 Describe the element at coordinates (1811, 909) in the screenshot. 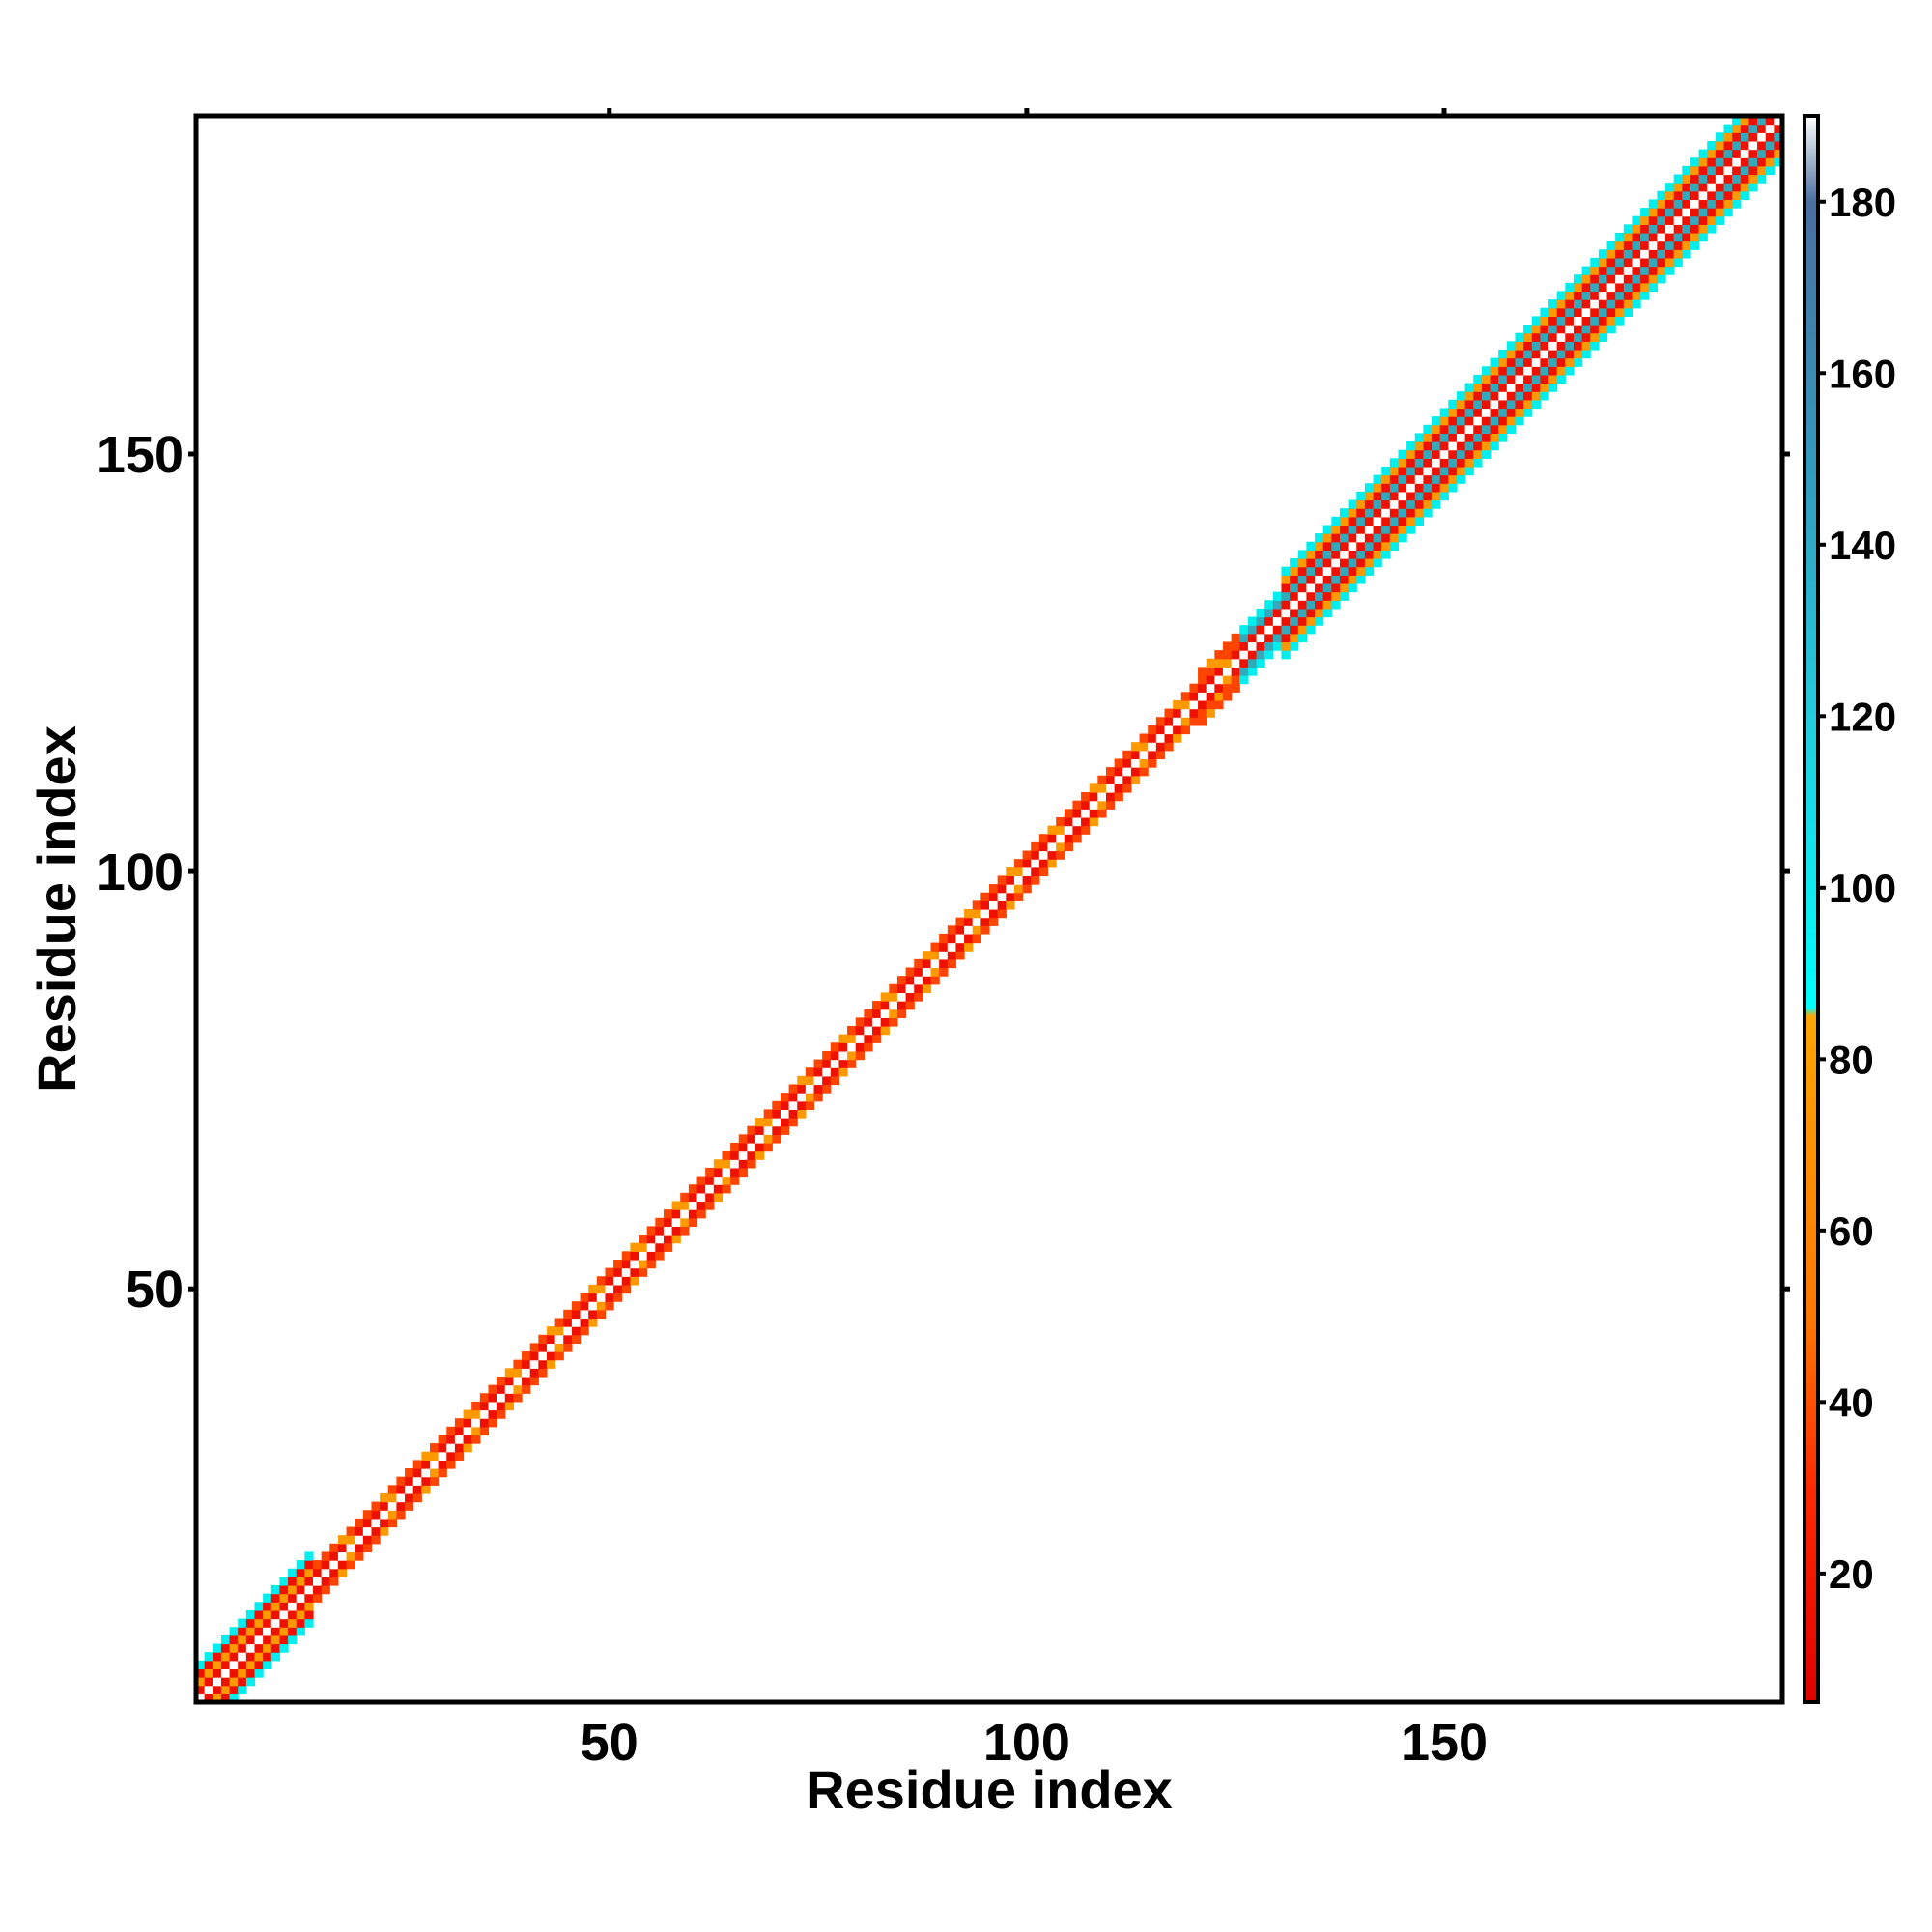

I see `colorbar-gradient` at that location.